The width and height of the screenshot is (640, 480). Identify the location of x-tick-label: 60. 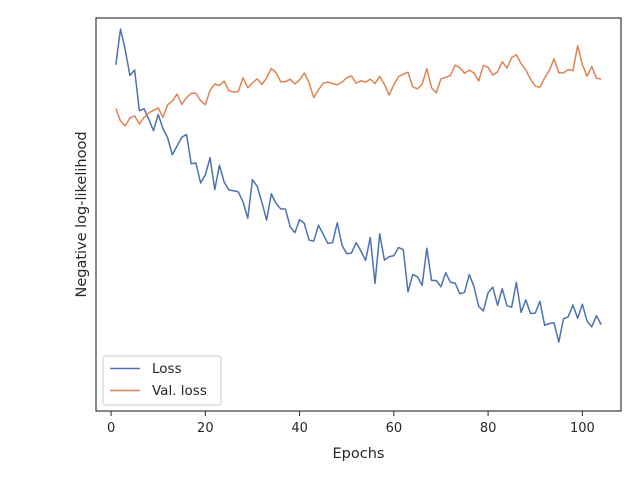
(394, 428).